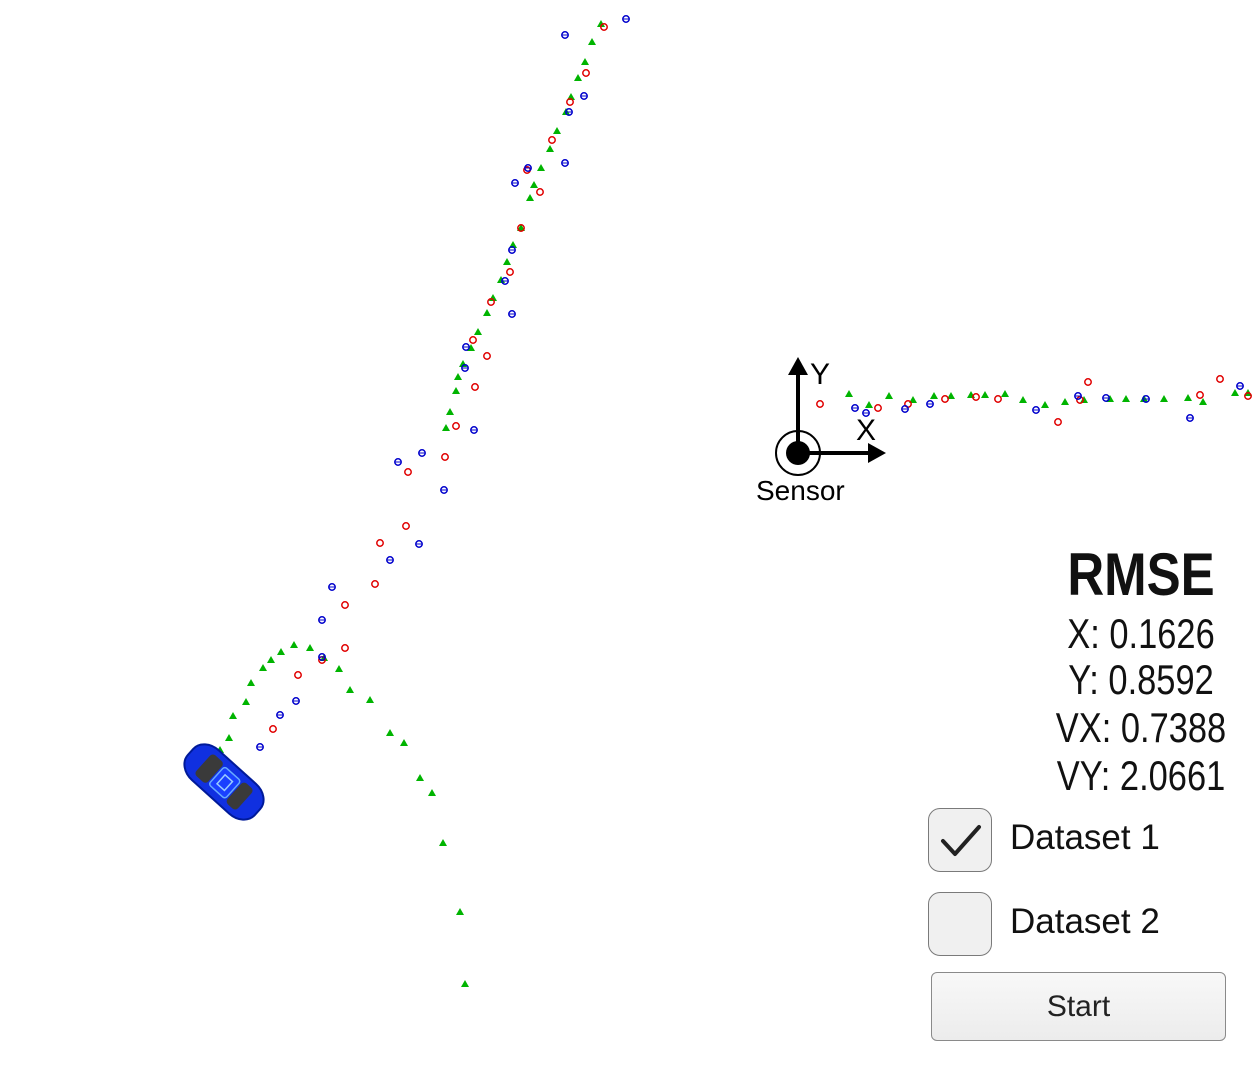  Describe the element at coordinates (224, 782) in the screenshot. I see `car-icon` at that location.